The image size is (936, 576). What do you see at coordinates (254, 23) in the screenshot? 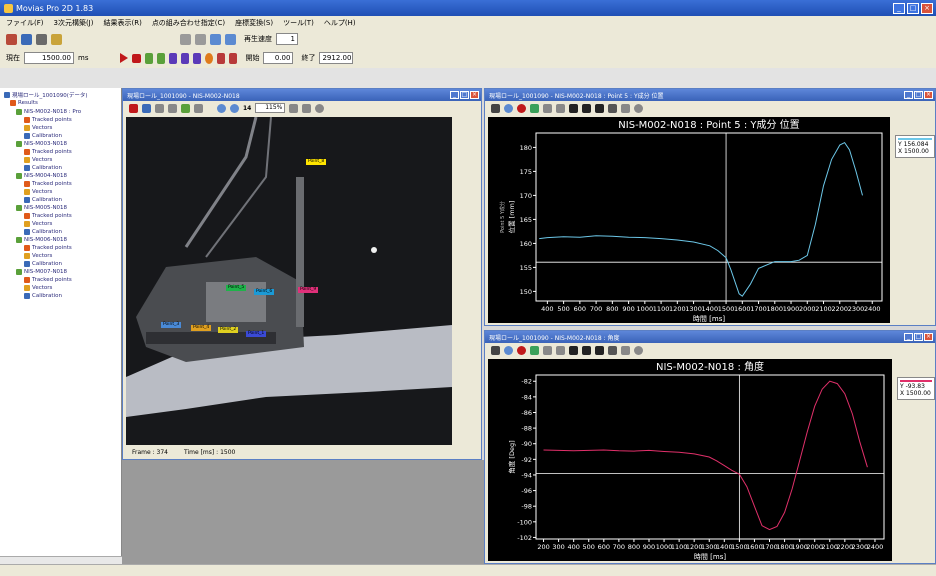
I see `menu-coordinate: 座標変換(S)` at bounding box center [254, 23].